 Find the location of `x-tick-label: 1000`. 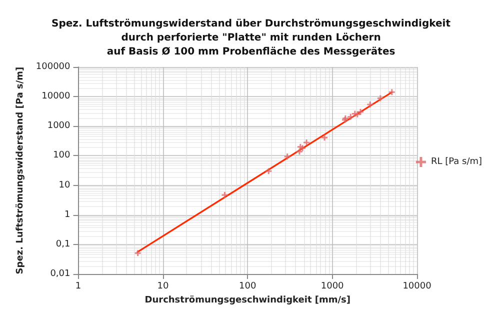

x-tick-label: 1000 is located at coordinates (332, 287).